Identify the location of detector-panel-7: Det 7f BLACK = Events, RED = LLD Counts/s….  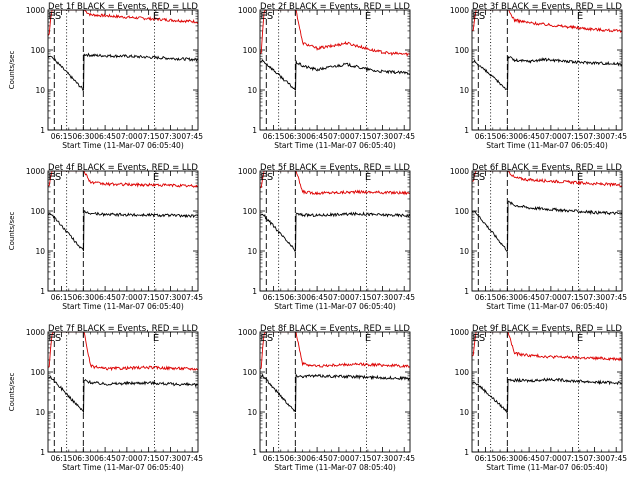
(105, 398).